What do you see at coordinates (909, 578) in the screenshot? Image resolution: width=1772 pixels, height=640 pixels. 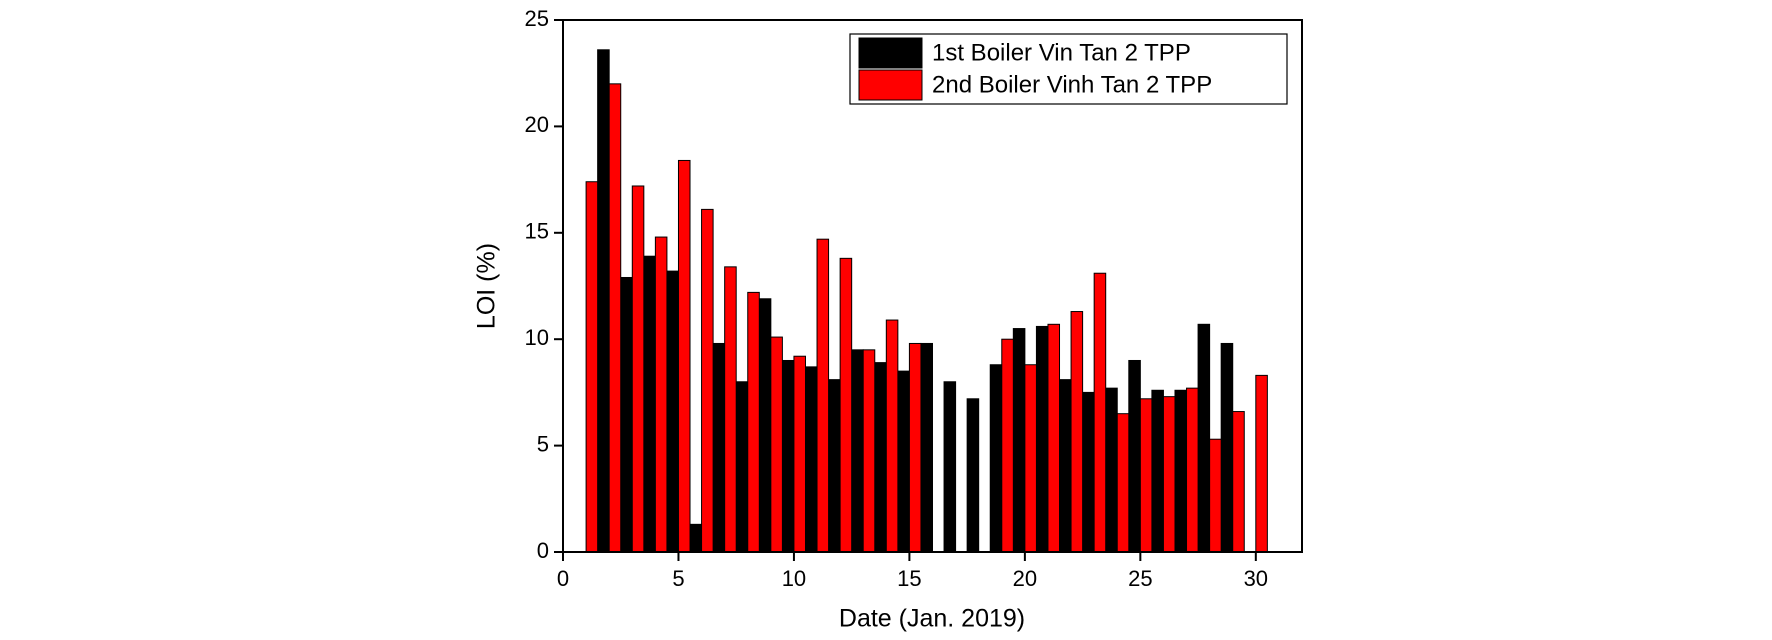 I see `x-tick-label: 15` at bounding box center [909, 578].